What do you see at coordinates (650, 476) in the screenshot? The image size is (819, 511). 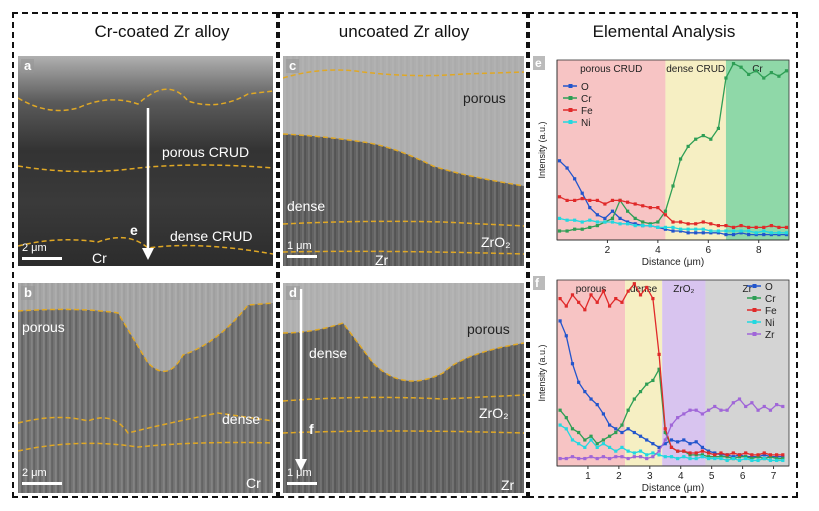 I see `x-tick-label-2: 3` at bounding box center [650, 476].